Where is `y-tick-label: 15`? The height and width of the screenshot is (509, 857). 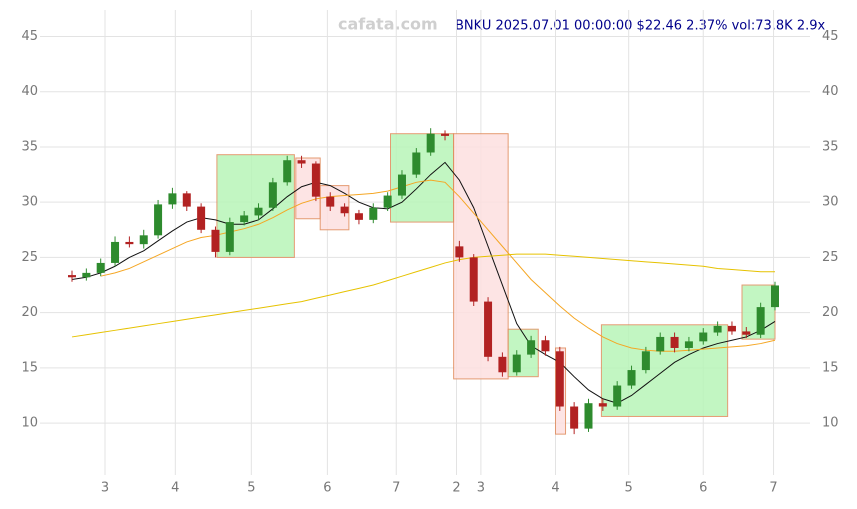
y-tick-label: 15 is located at coordinates (29, 367).